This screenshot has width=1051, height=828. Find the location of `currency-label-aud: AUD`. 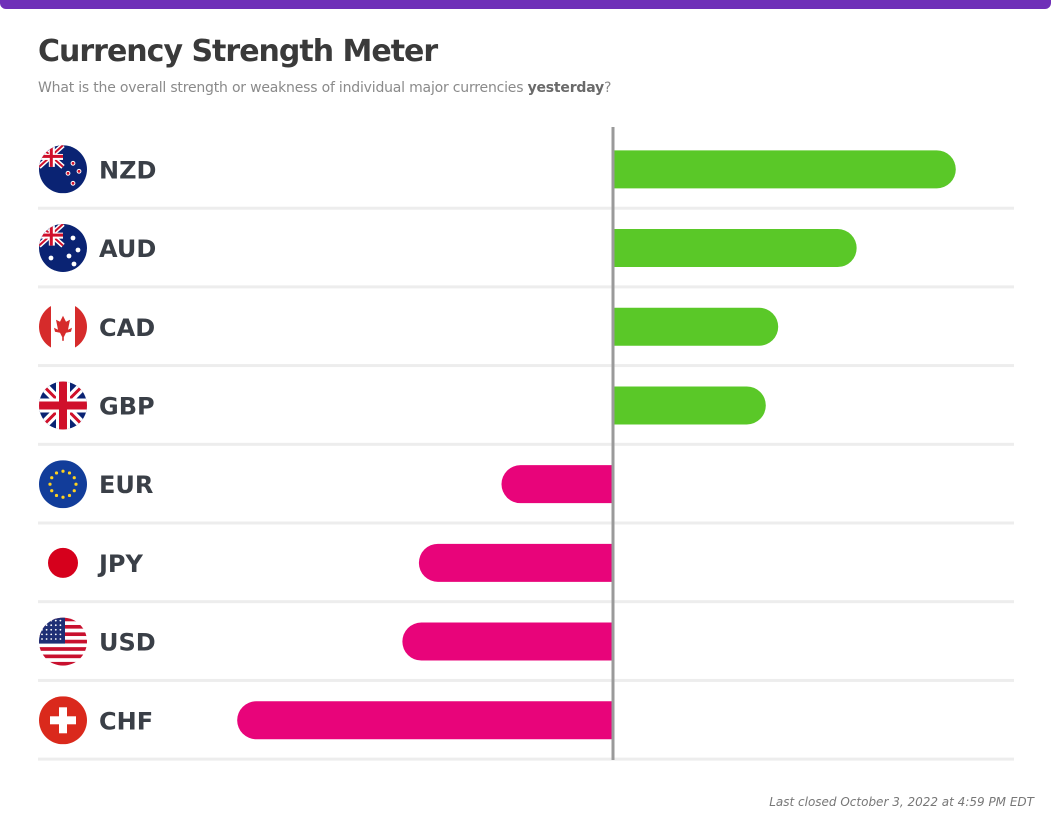

currency-label-aud: AUD is located at coordinates (127, 249).